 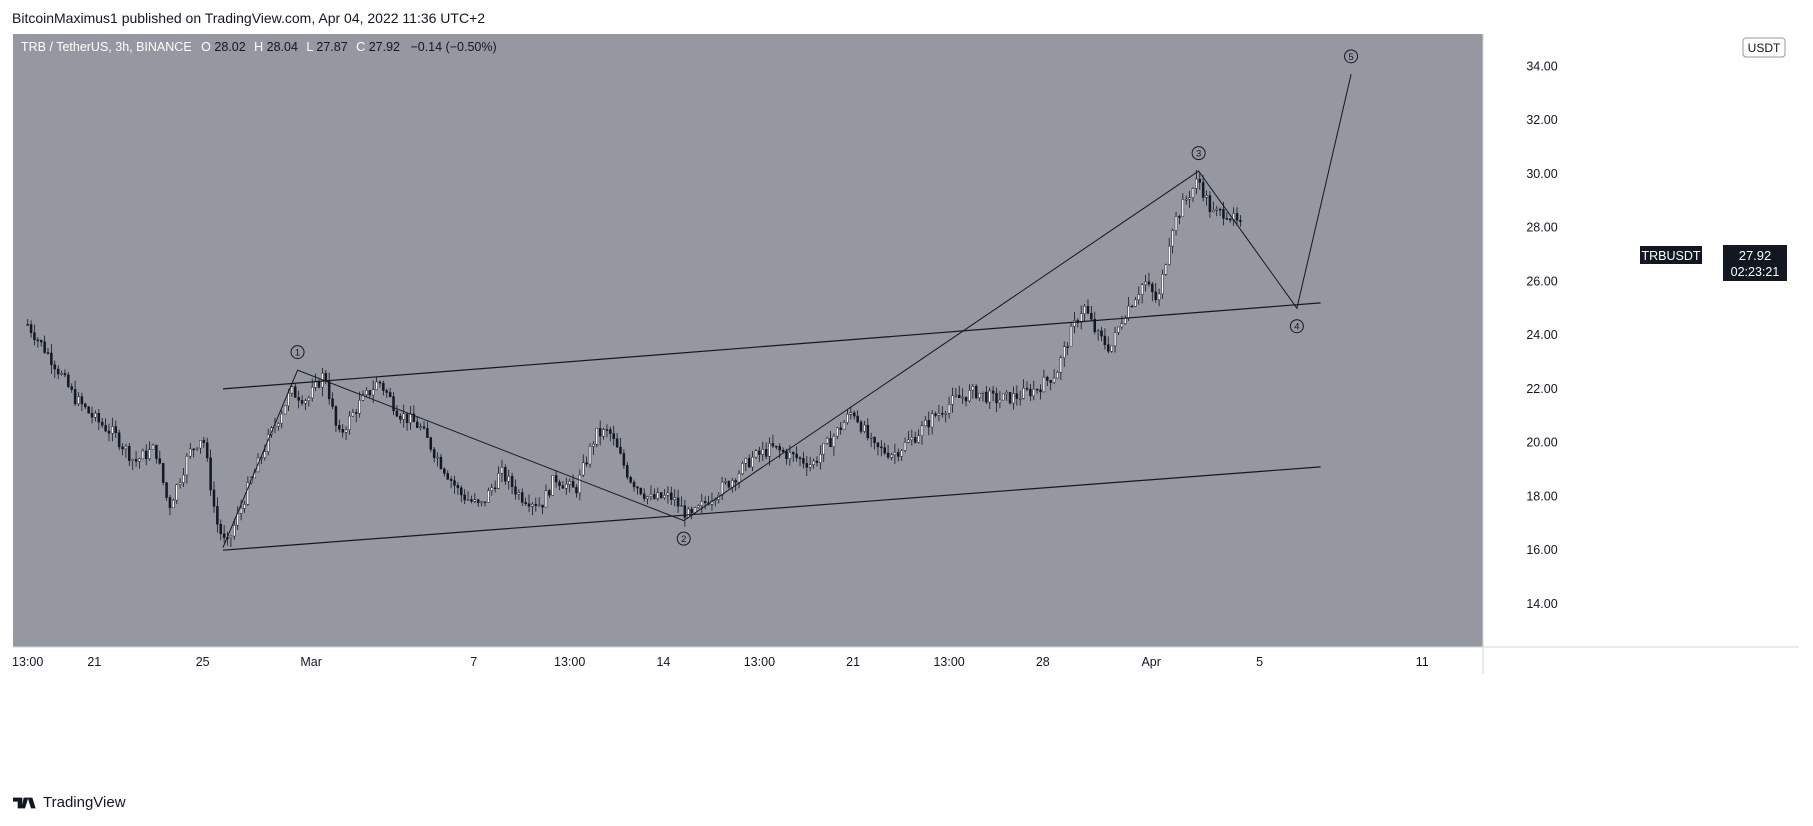 What do you see at coordinates (309, 47) in the screenshot?
I see `legend-low-label: L` at bounding box center [309, 47].